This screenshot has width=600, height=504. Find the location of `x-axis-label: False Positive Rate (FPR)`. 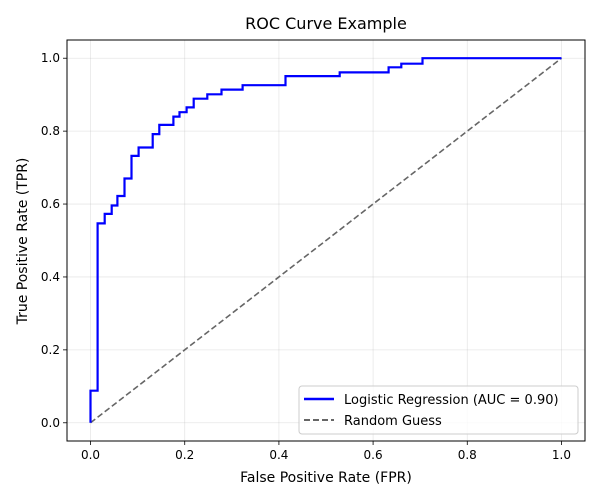

x-axis-label: False Positive Rate (FPR) is located at coordinates (326, 478).